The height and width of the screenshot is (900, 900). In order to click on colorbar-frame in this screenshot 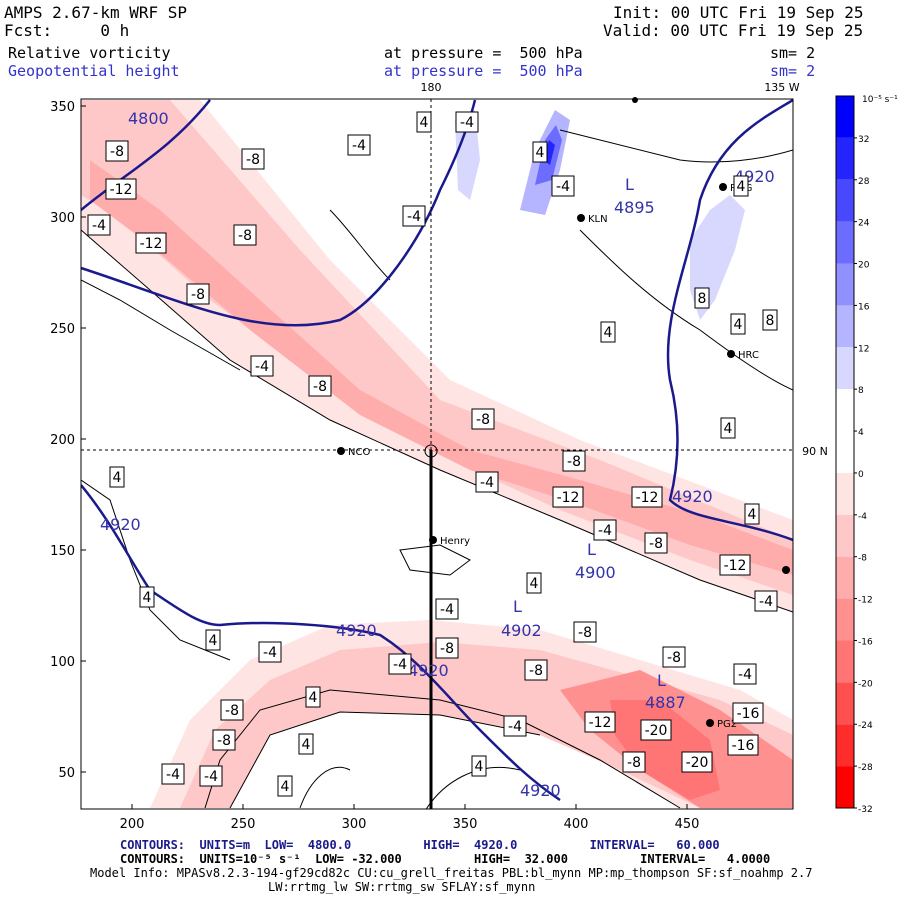, I will do `click(845, 452)`.